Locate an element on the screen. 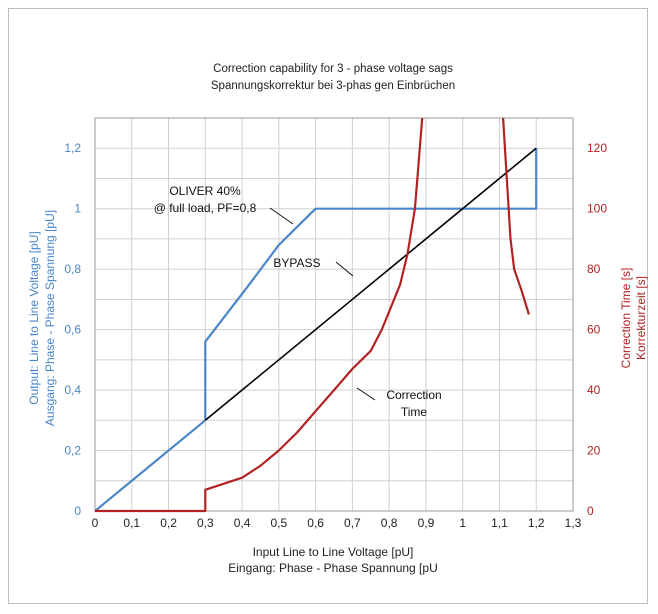 This screenshot has height=614, width=658. x-tick-label: 0,7 is located at coordinates (352, 523).